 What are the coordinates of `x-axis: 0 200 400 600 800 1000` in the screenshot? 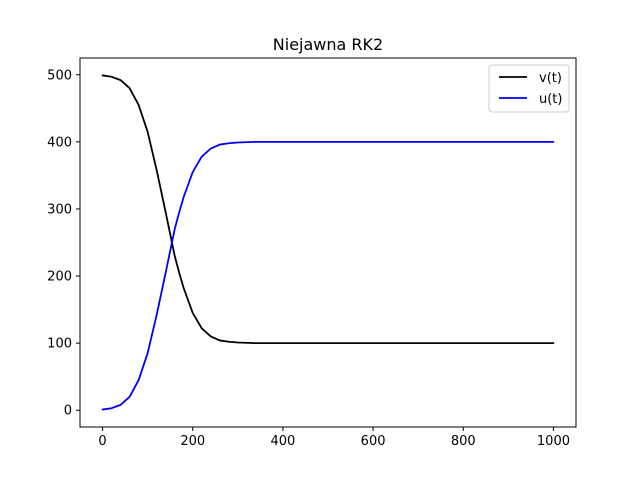 It's located at (334, 438).